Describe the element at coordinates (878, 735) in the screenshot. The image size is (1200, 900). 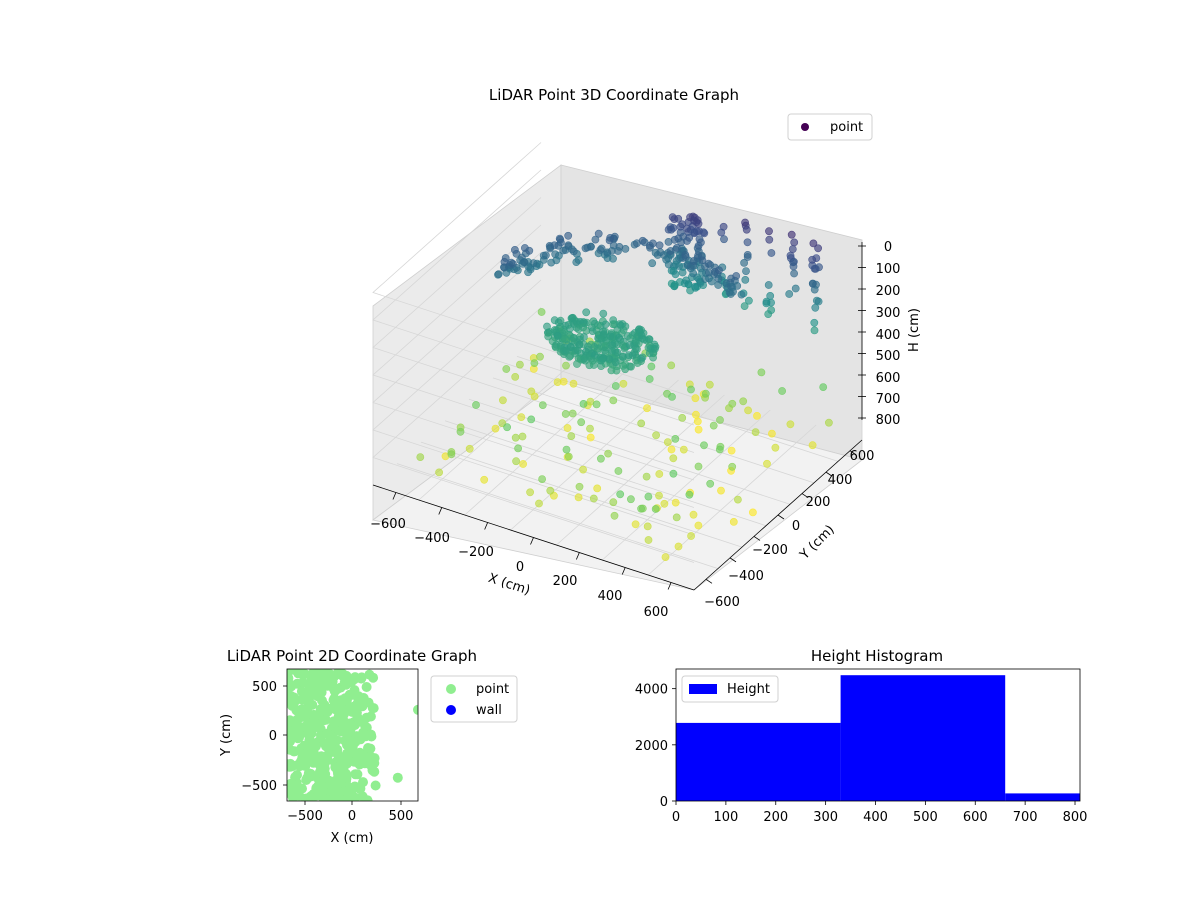
I see `histogram-frame` at that location.